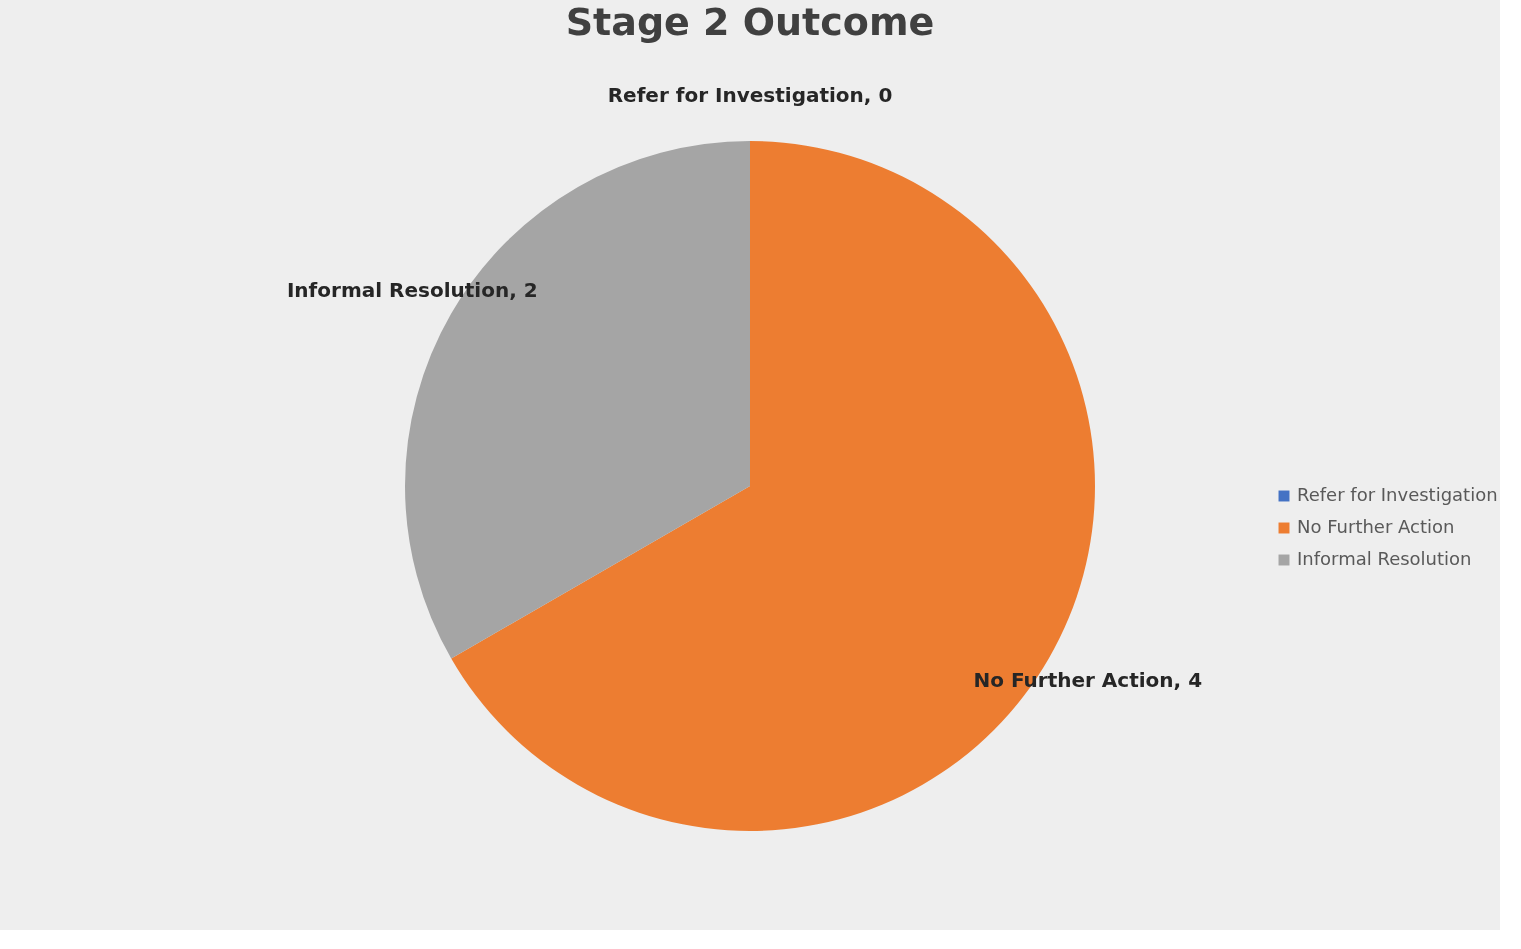 Image resolution: width=1521 pixels, height=949 pixels. Describe the element at coordinates (750, 22) in the screenshot. I see `chart-title: Stage 2 Outcome` at that location.